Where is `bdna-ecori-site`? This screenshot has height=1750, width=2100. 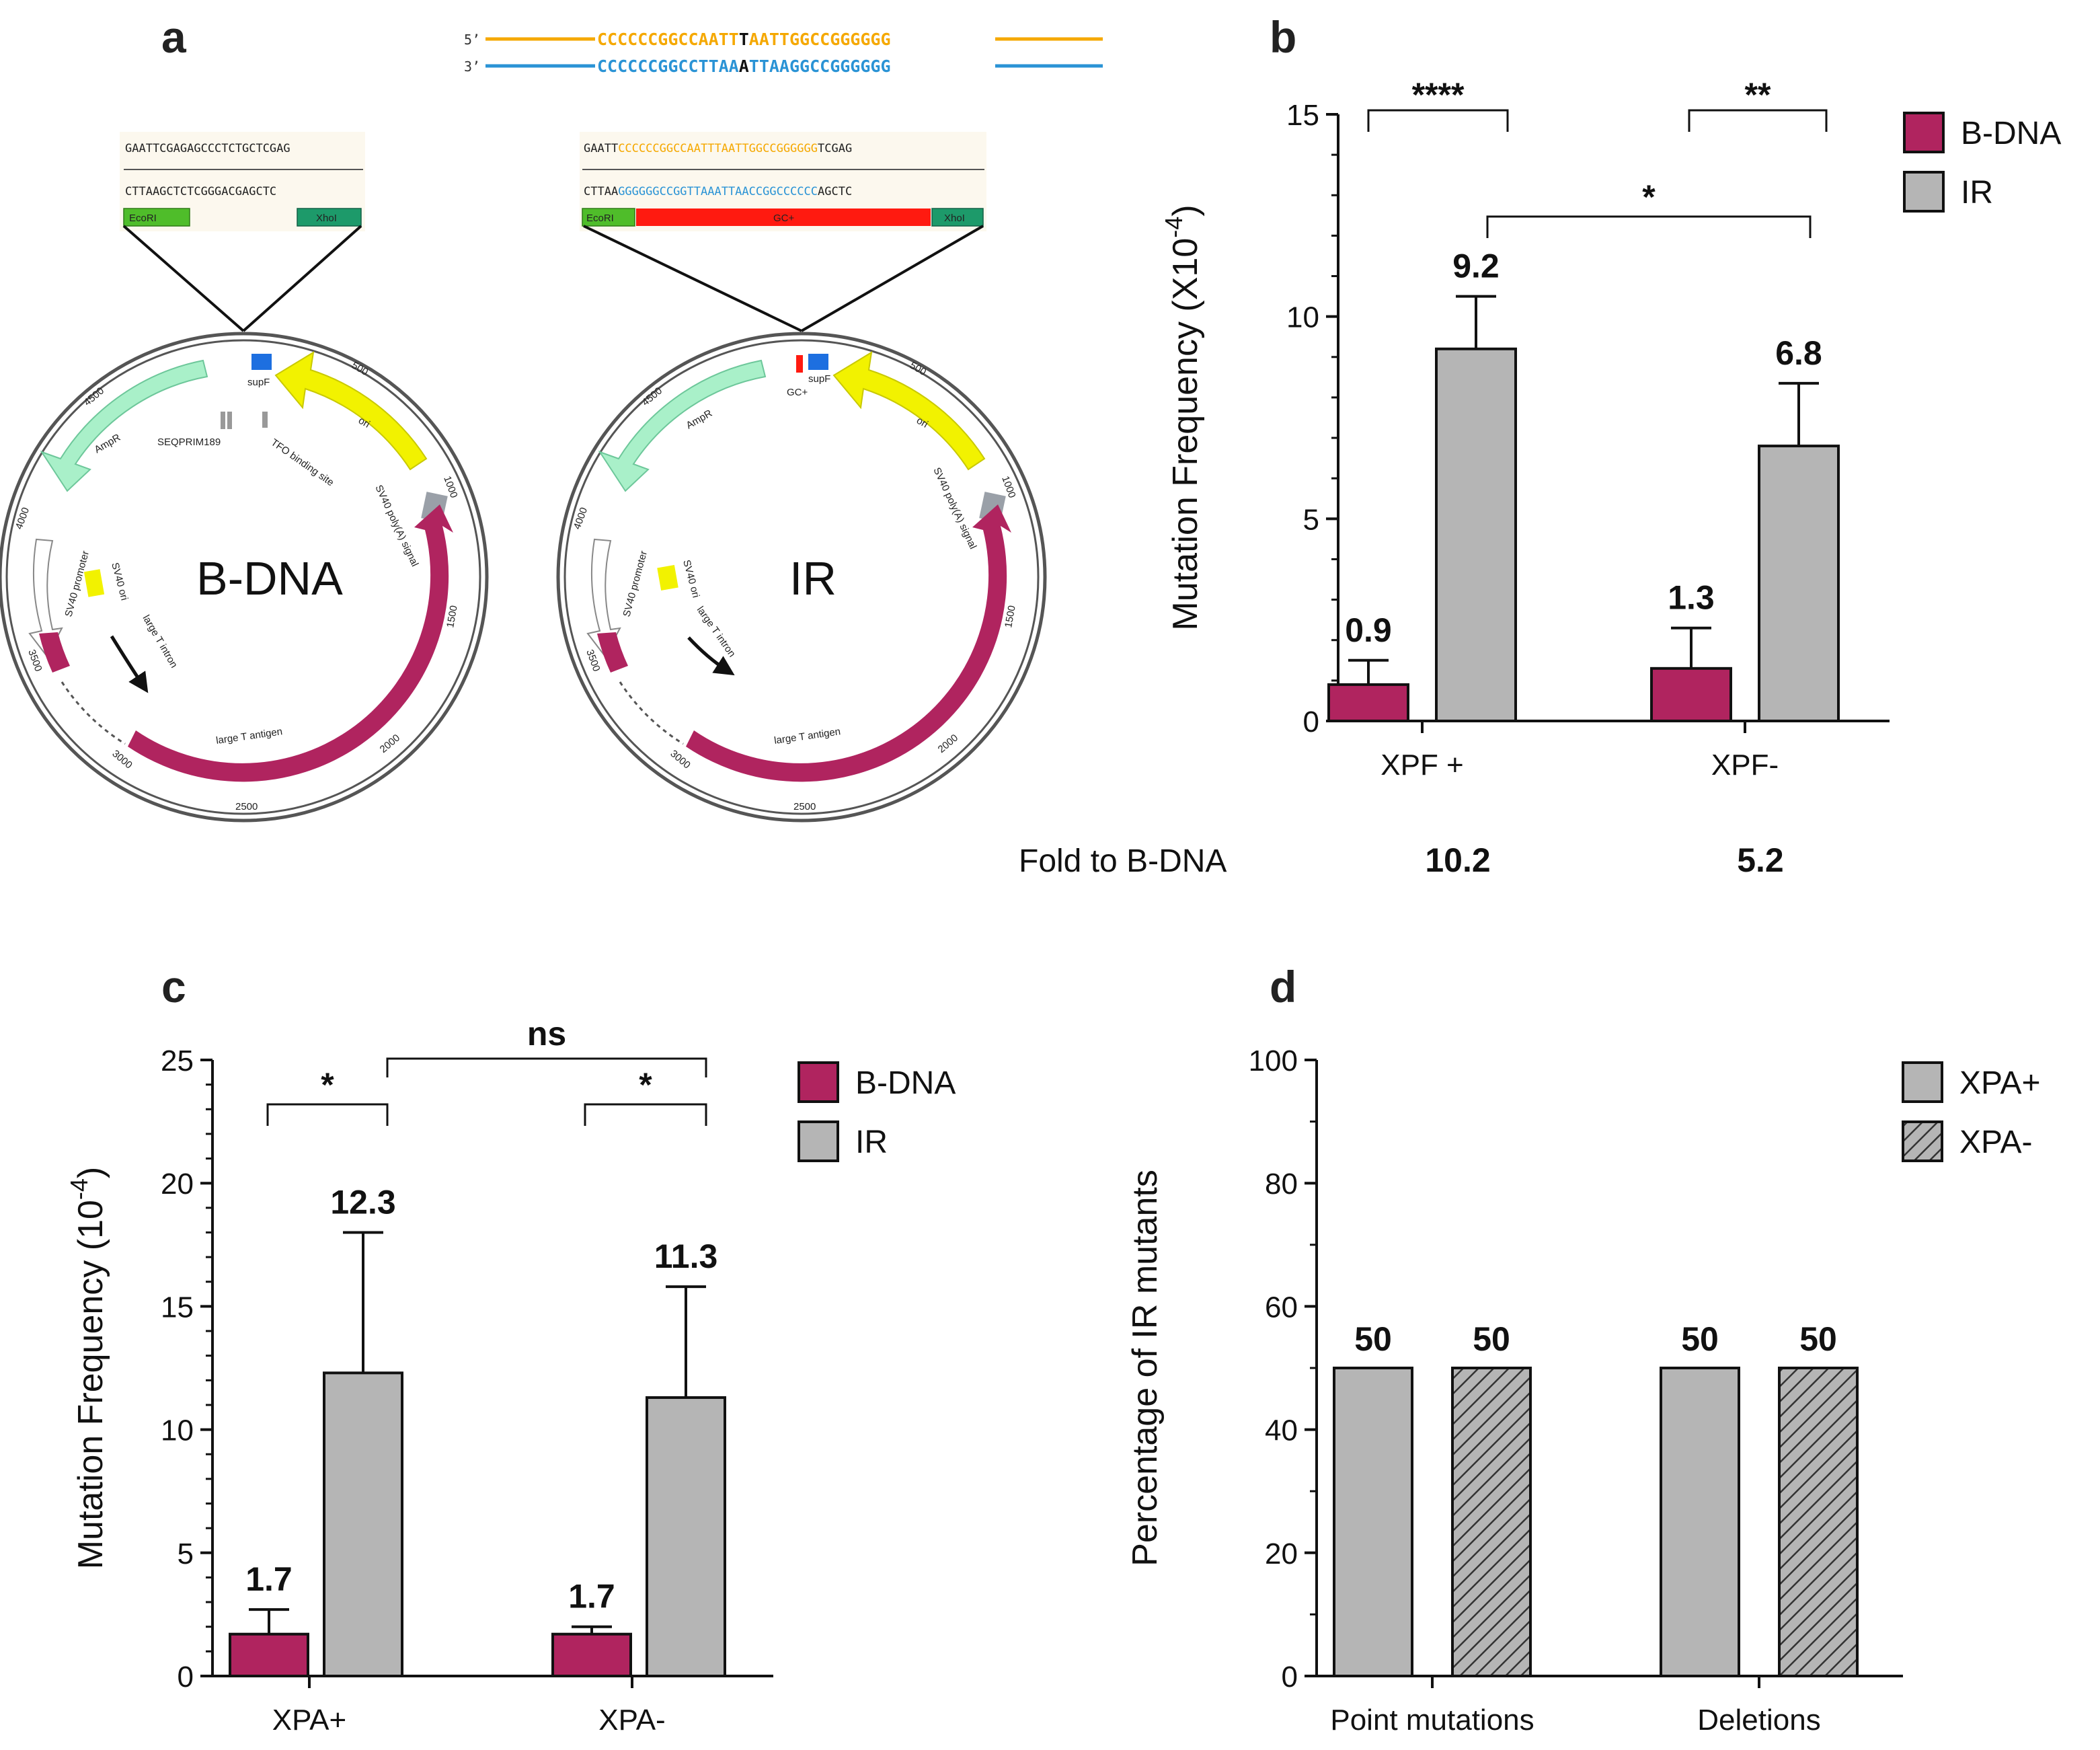
bdna-ecori-site is located at coordinates (156, 217).